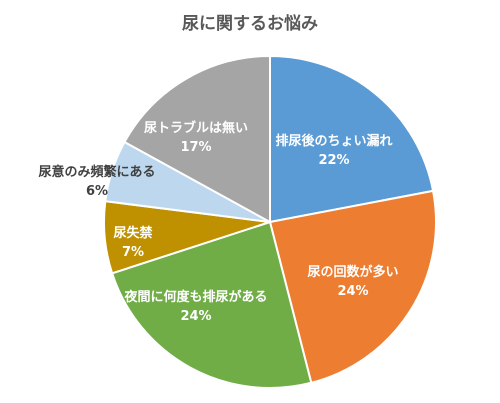 The width and height of the screenshot is (500, 403). What do you see at coordinates (195, 297) in the screenshot?
I see `slice-label-3: 夜間に何度も排尿がある` at bounding box center [195, 297].